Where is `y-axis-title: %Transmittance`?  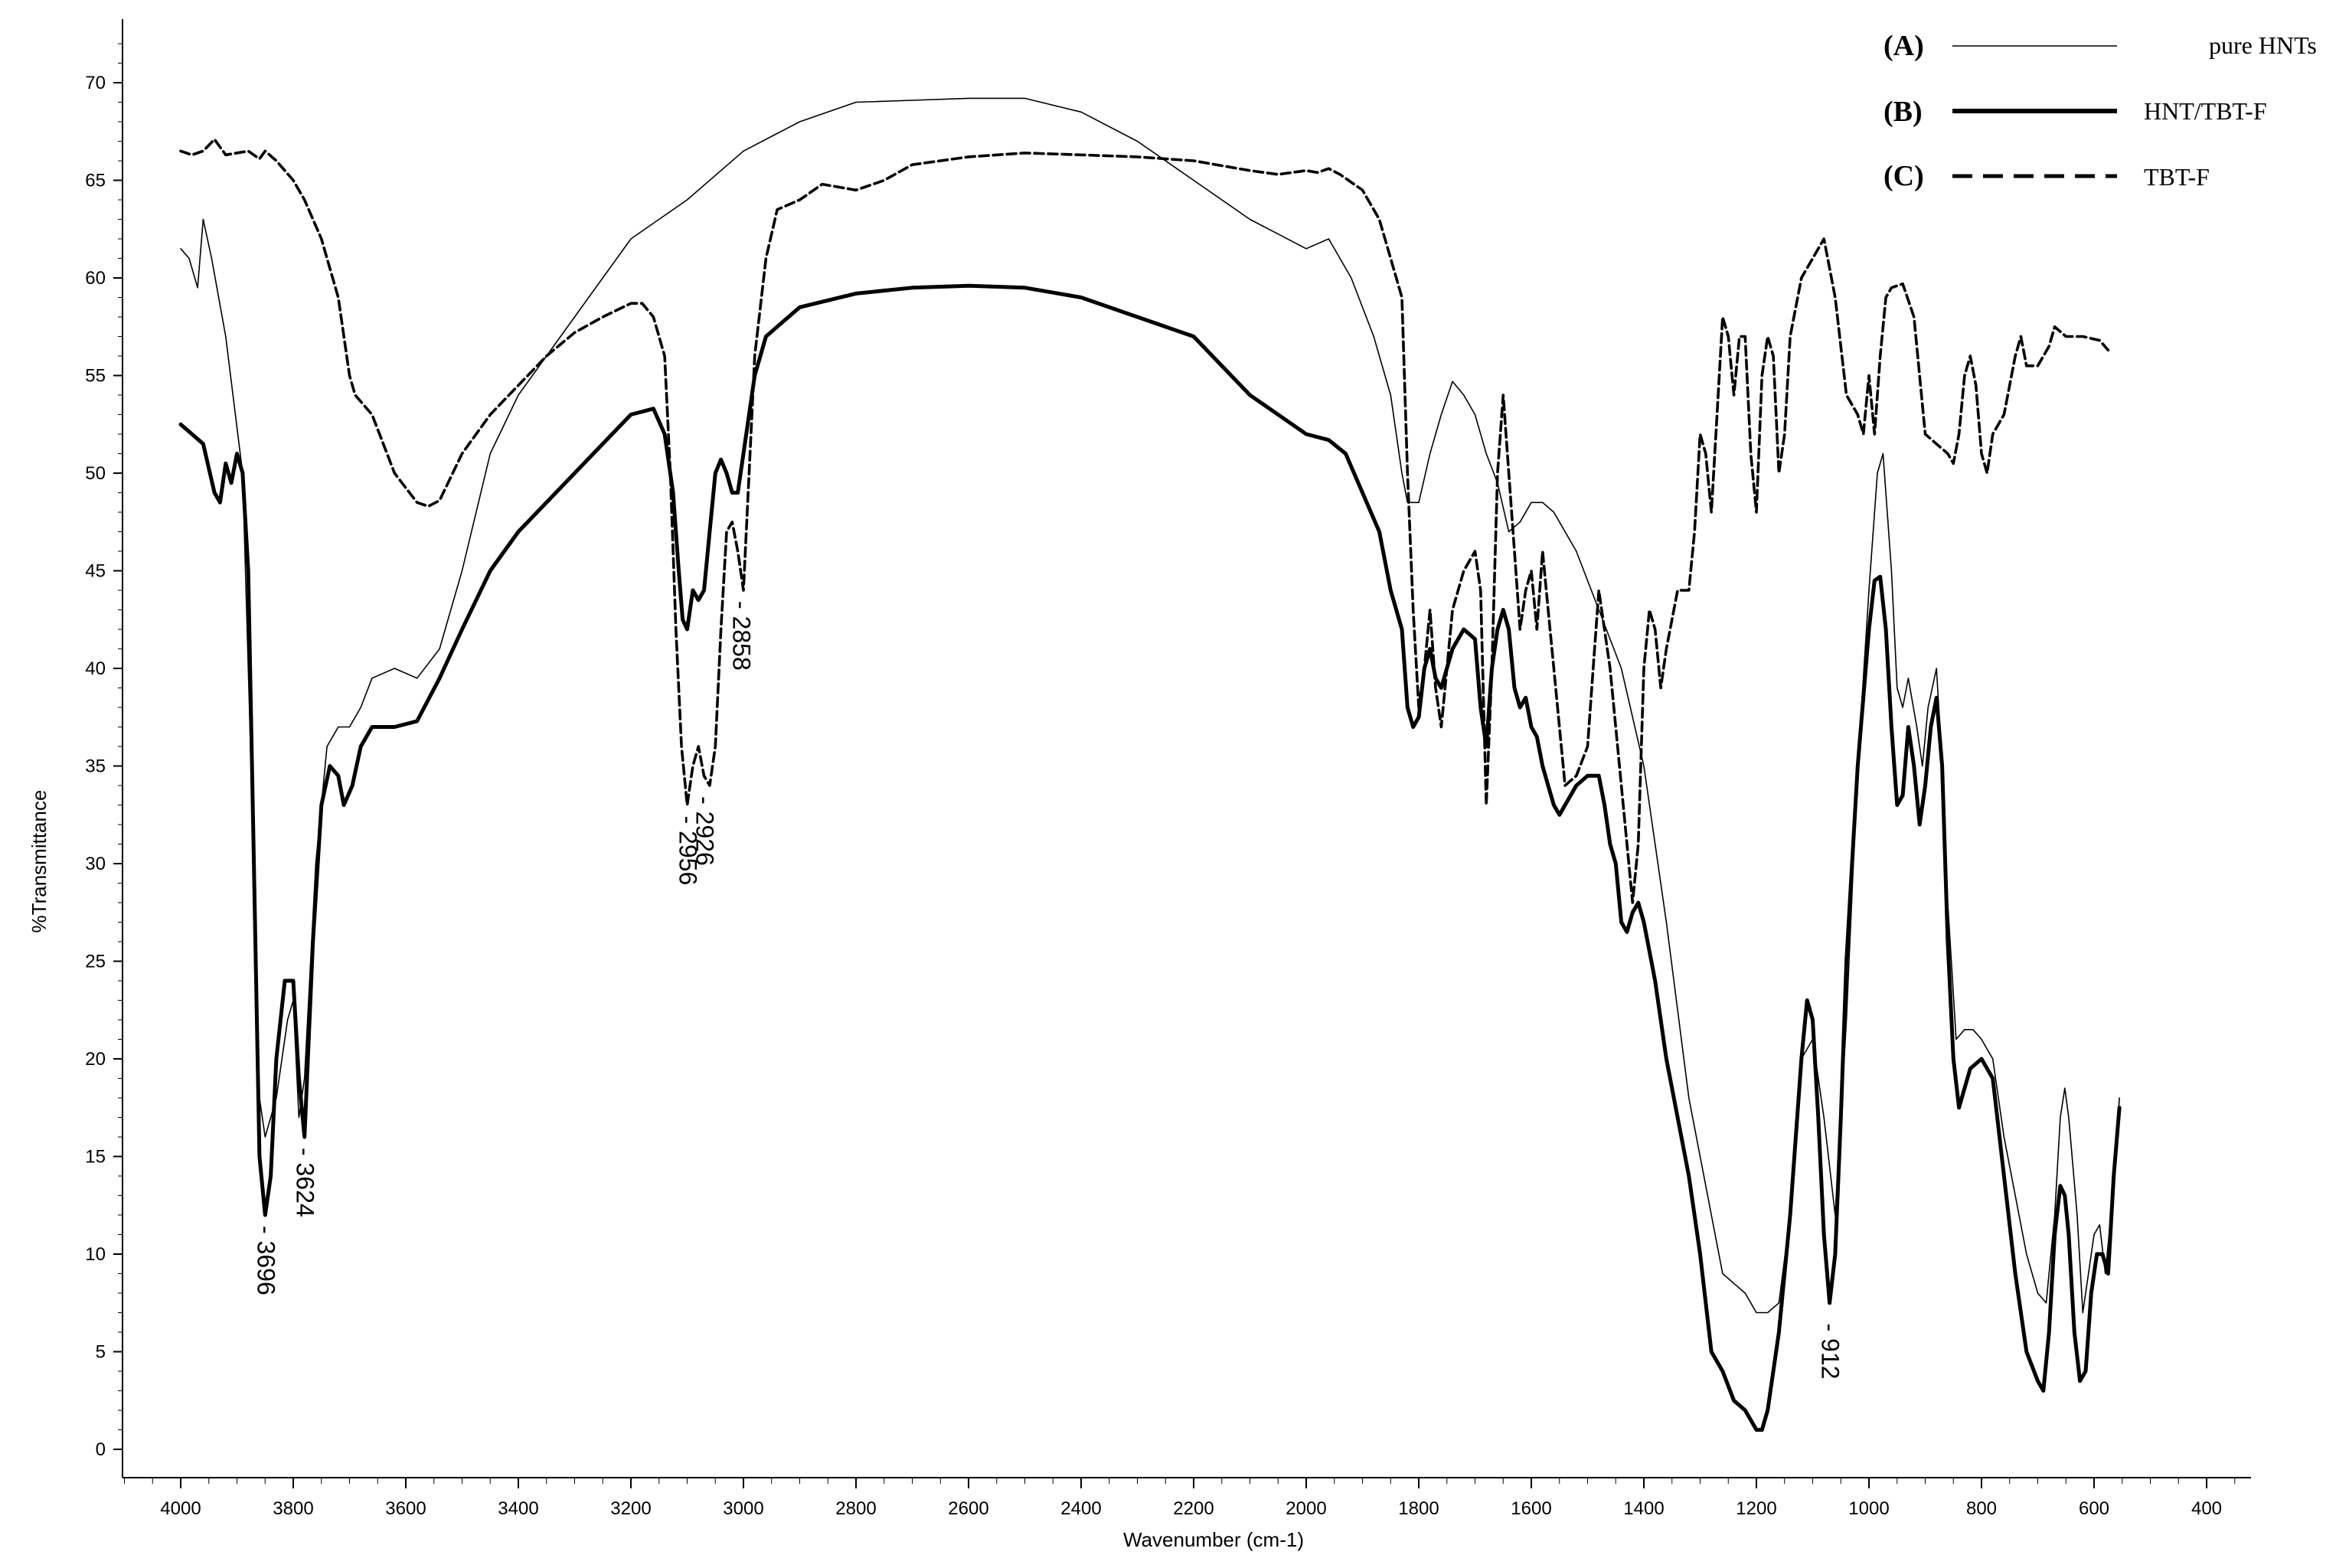 y-axis-title: %Transmittance is located at coordinates (39, 861).